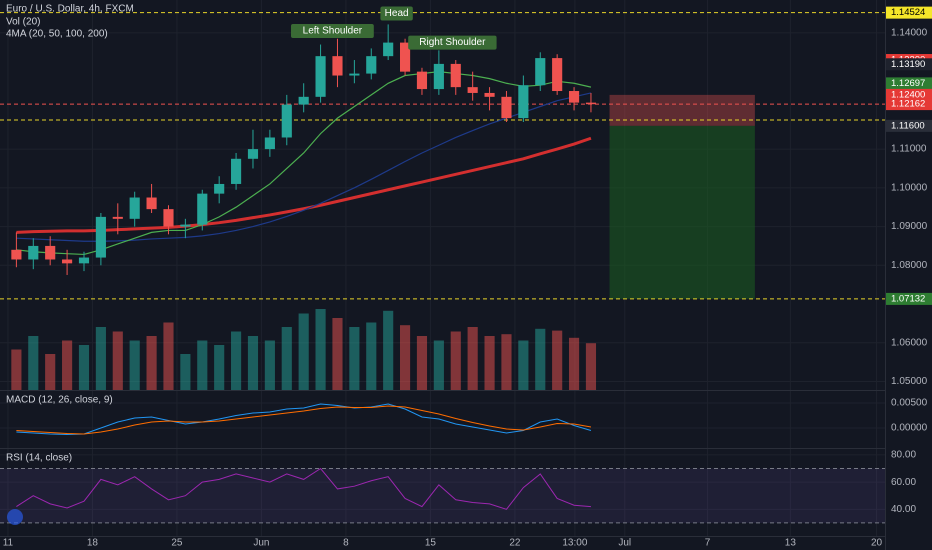 The width and height of the screenshot is (932, 550). What do you see at coordinates (397, 13) in the screenshot?
I see `annotation-label: Head` at bounding box center [397, 13].